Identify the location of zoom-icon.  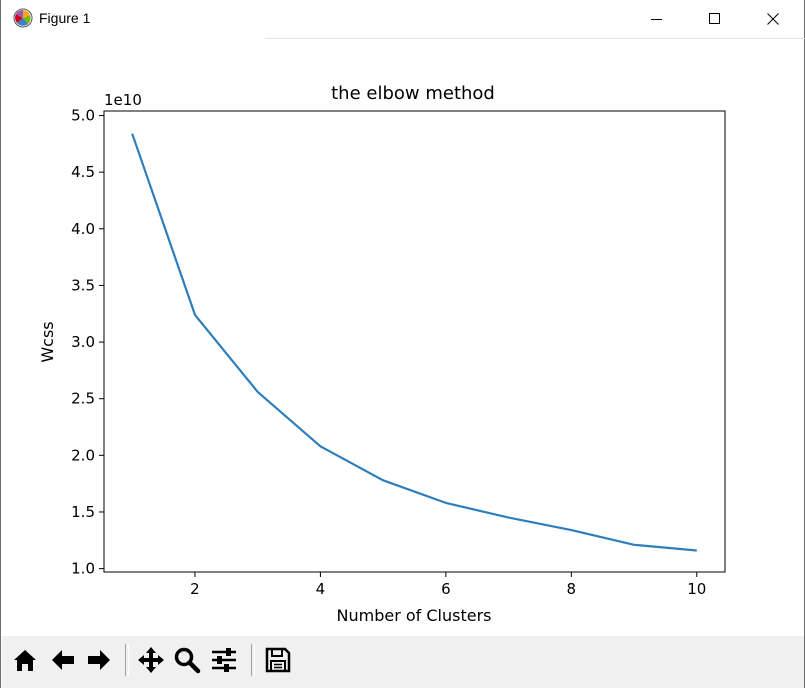
(187, 660).